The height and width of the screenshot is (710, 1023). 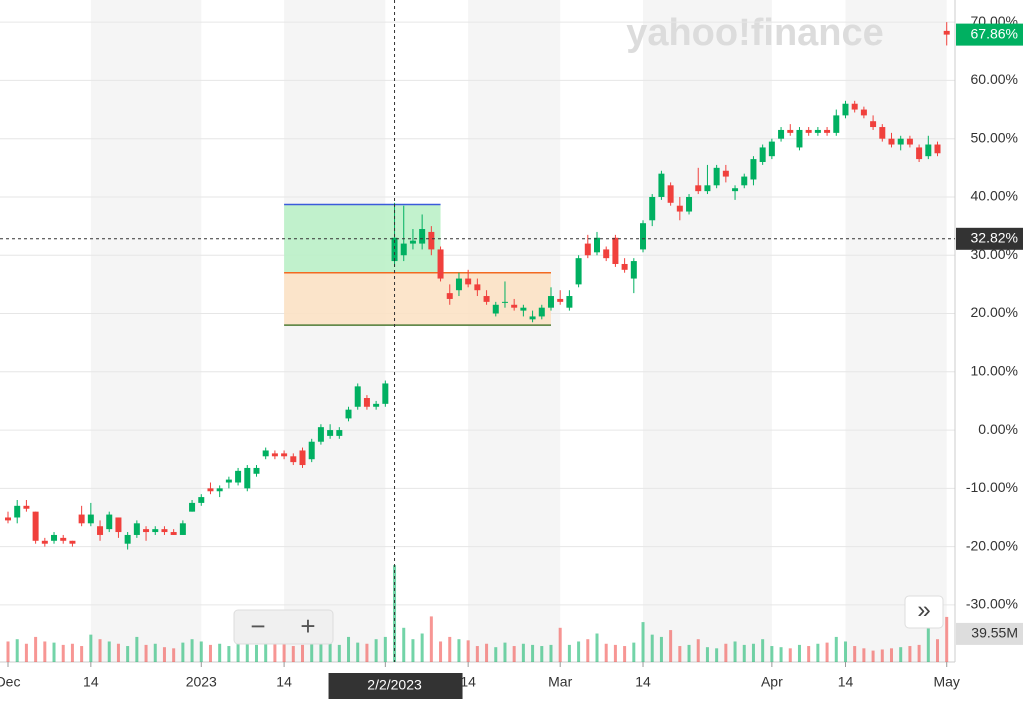 I want to click on period-band, so click(x=335, y=331).